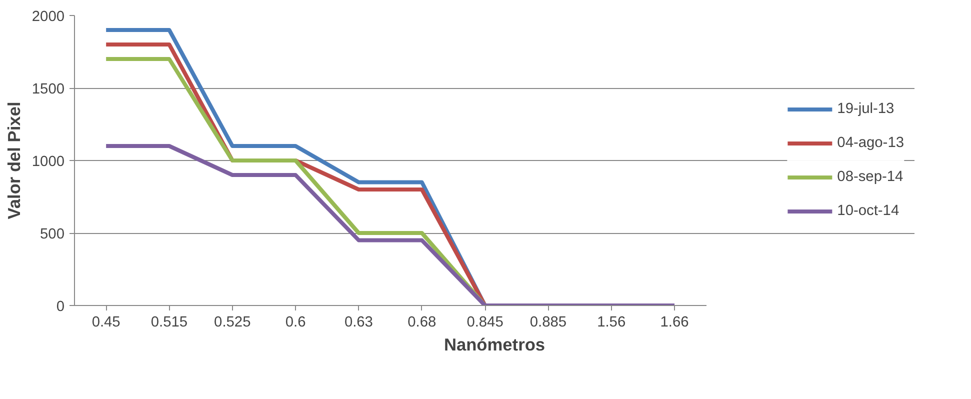 The height and width of the screenshot is (399, 971). I want to click on y-tick-label: 1000, so click(48, 162).